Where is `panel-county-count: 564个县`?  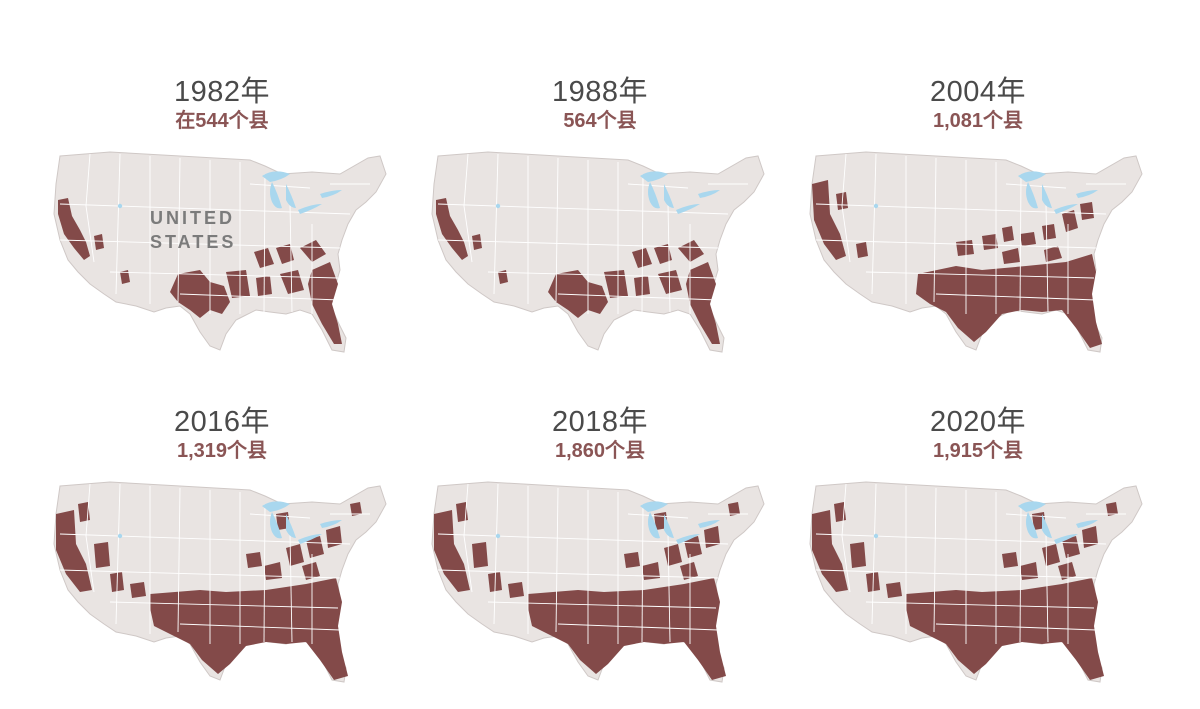
panel-county-count: 564个县 is located at coordinates (600, 121).